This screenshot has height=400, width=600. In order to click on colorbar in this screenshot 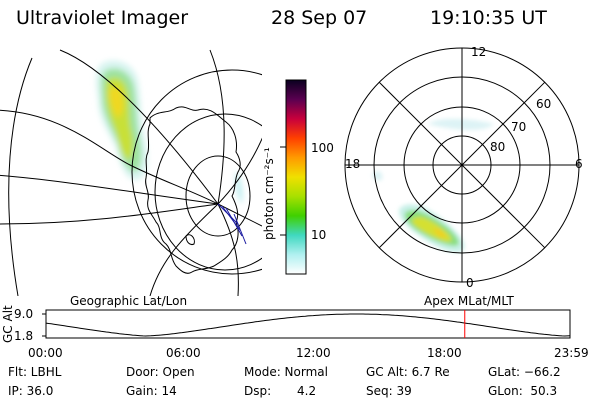, I will do `click(293, 177)`.